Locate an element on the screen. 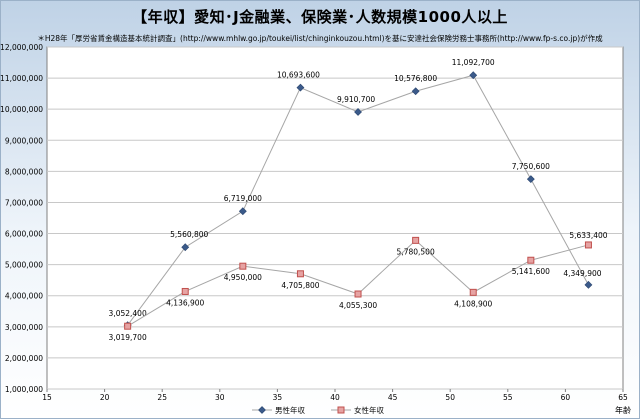 The width and height of the screenshot is (640, 419). y-tick-label: 3,000,000 is located at coordinates (24, 327).